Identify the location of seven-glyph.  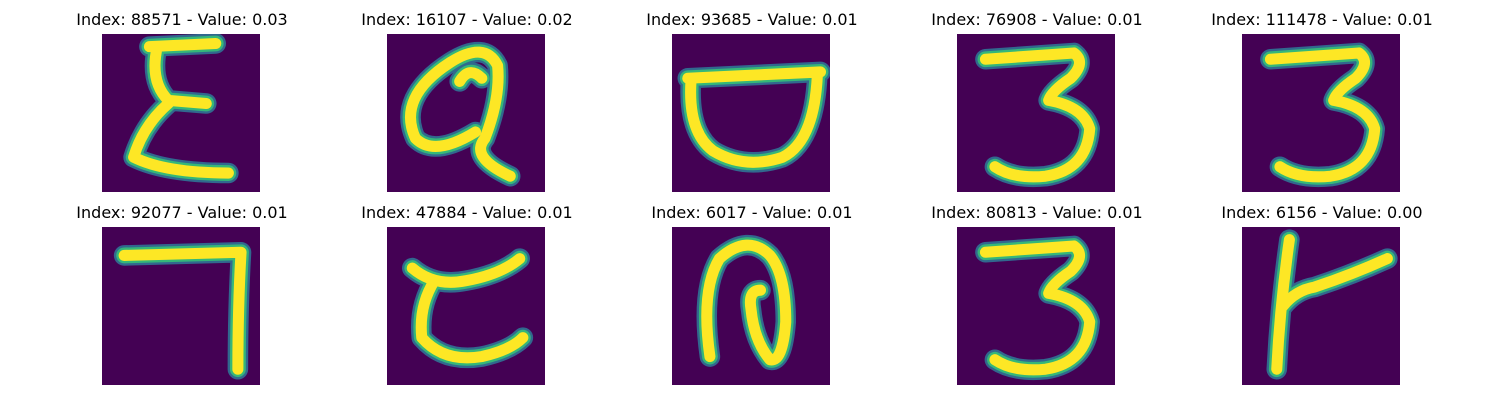
(181, 306).